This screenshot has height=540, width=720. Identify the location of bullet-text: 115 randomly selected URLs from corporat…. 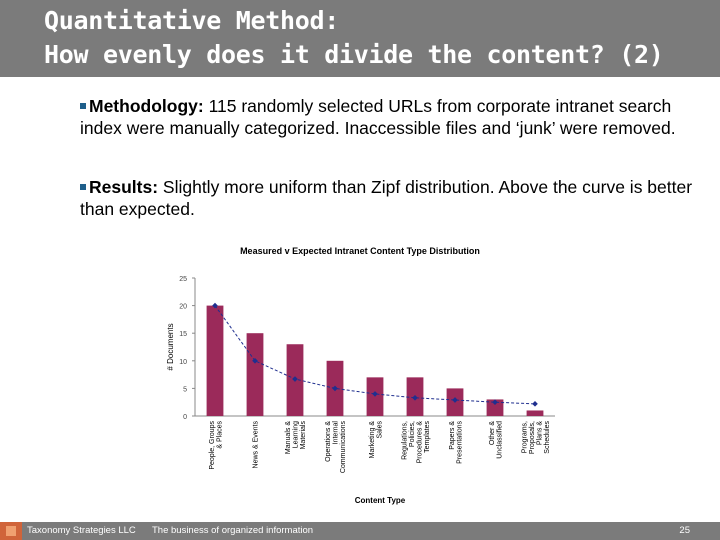
(378, 117).